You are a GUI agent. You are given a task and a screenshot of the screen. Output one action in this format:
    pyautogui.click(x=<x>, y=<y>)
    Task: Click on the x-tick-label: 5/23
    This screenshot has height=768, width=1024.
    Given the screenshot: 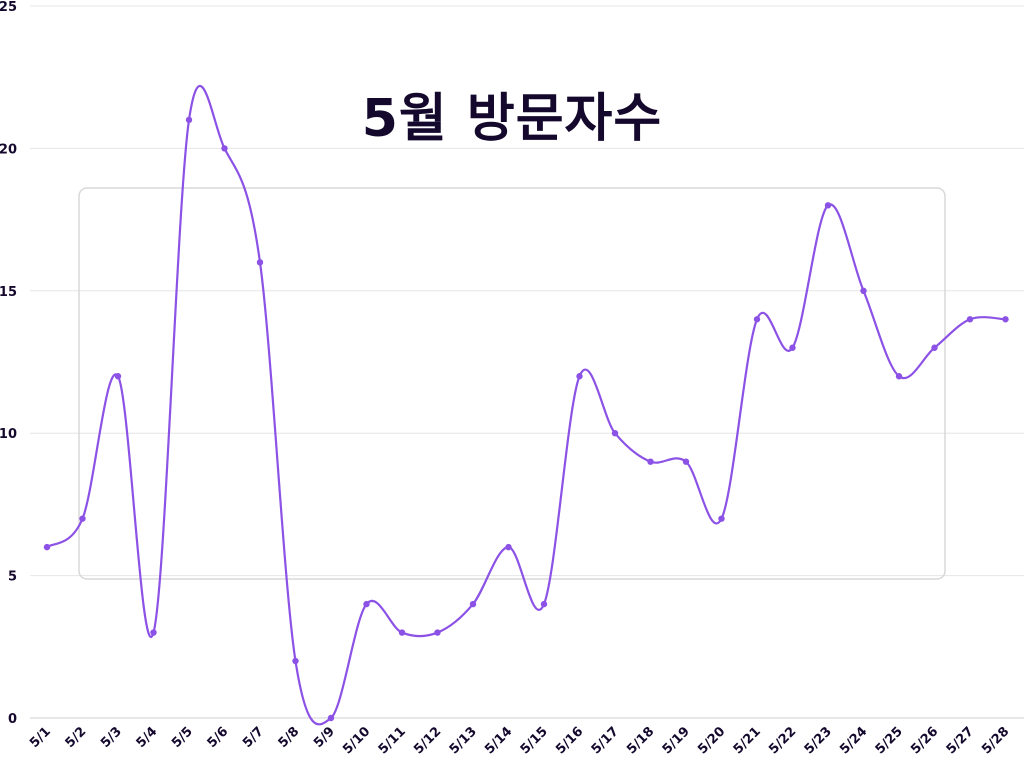 What is the action you would take?
    pyautogui.click(x=818, y=740)
    